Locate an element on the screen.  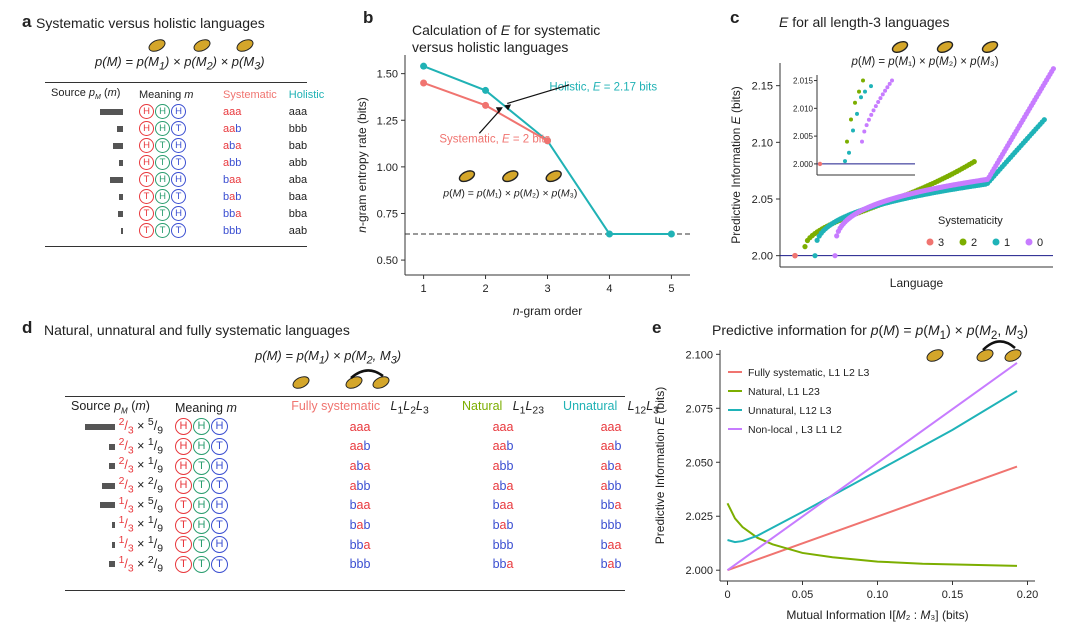
annotation-arrow is located at coordinates (538, 94).